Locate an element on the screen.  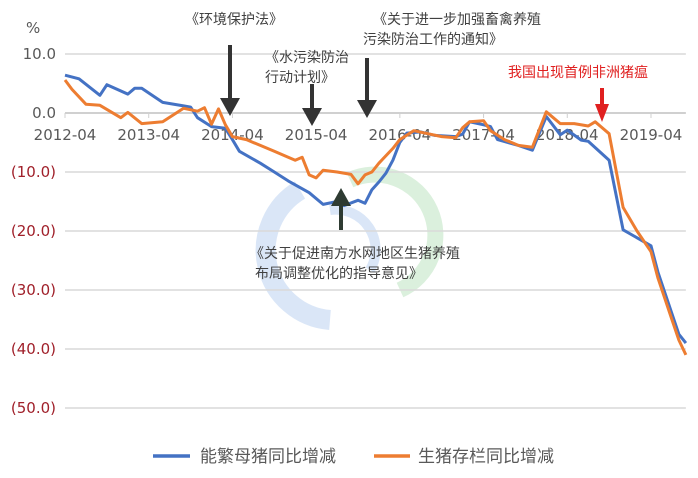
y-tick-label: (50.0) is located at coordinates (33, 408).